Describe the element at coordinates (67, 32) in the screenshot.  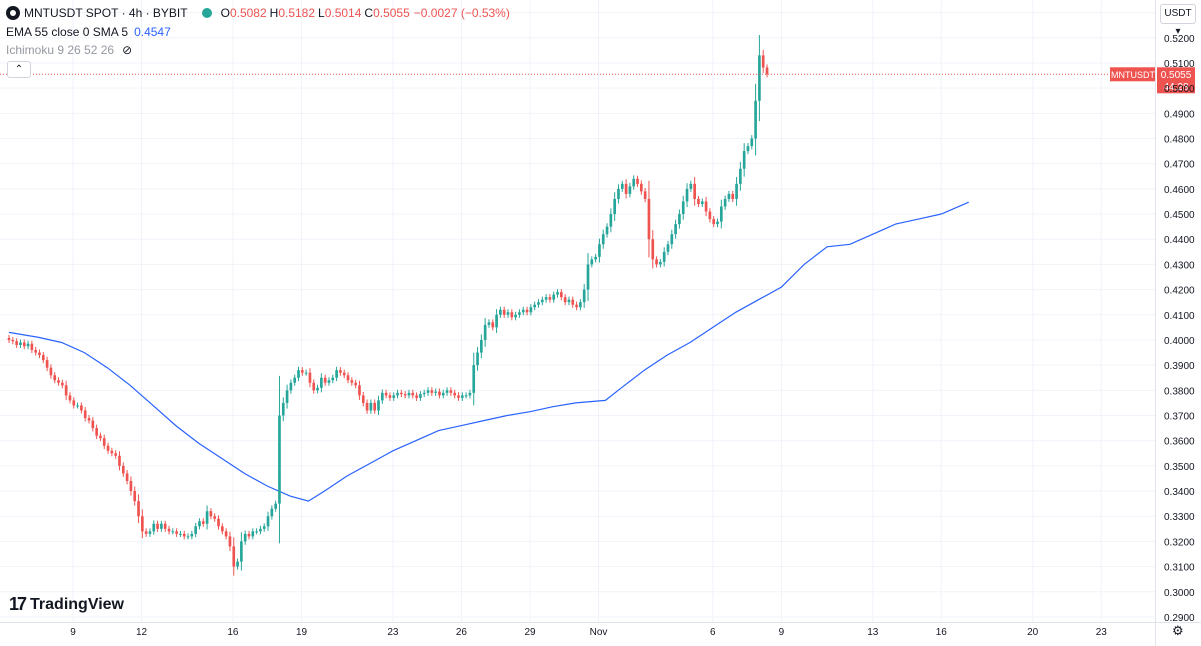
I see `ema-indicator-label: EMA 55 close 0 SMA 5` at that location.